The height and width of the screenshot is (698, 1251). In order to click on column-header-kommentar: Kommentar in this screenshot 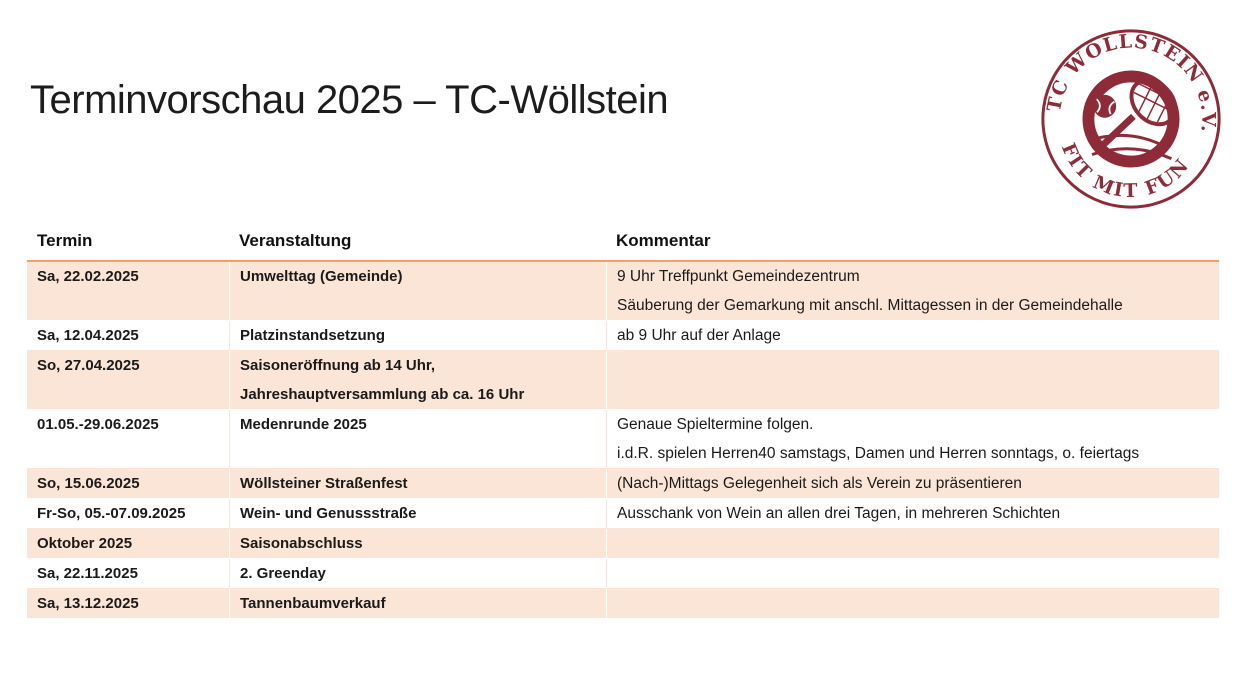, I will do `click(663, 240)`.